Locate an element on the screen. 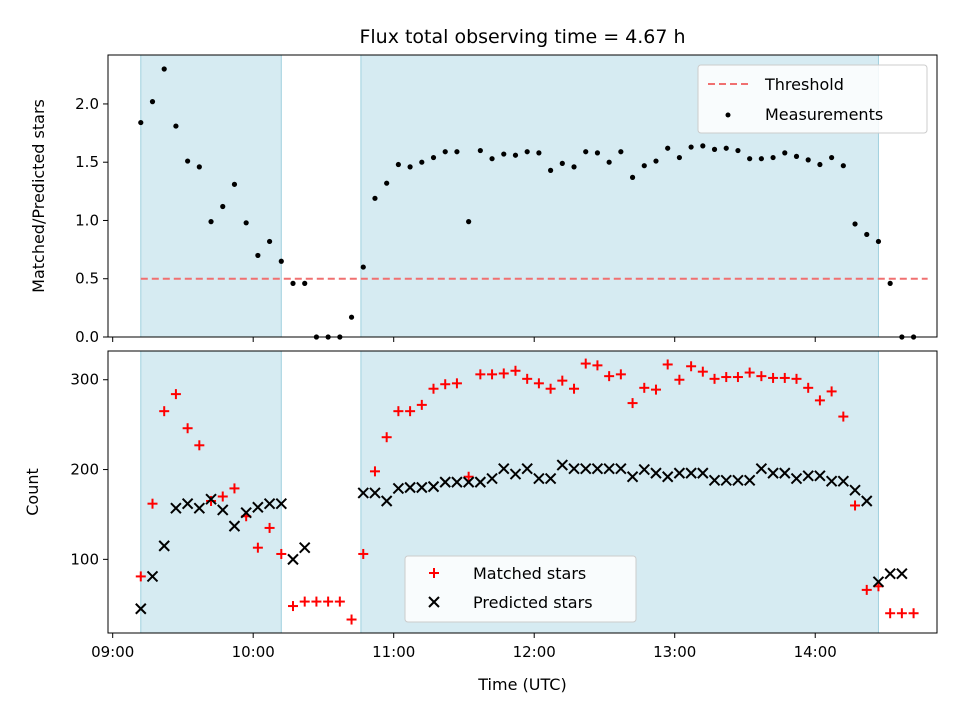 Image resolution: width=960 pixels, height=720 pixels. top-y-tick-label: 1.0 is located at coordinates (87, 220).